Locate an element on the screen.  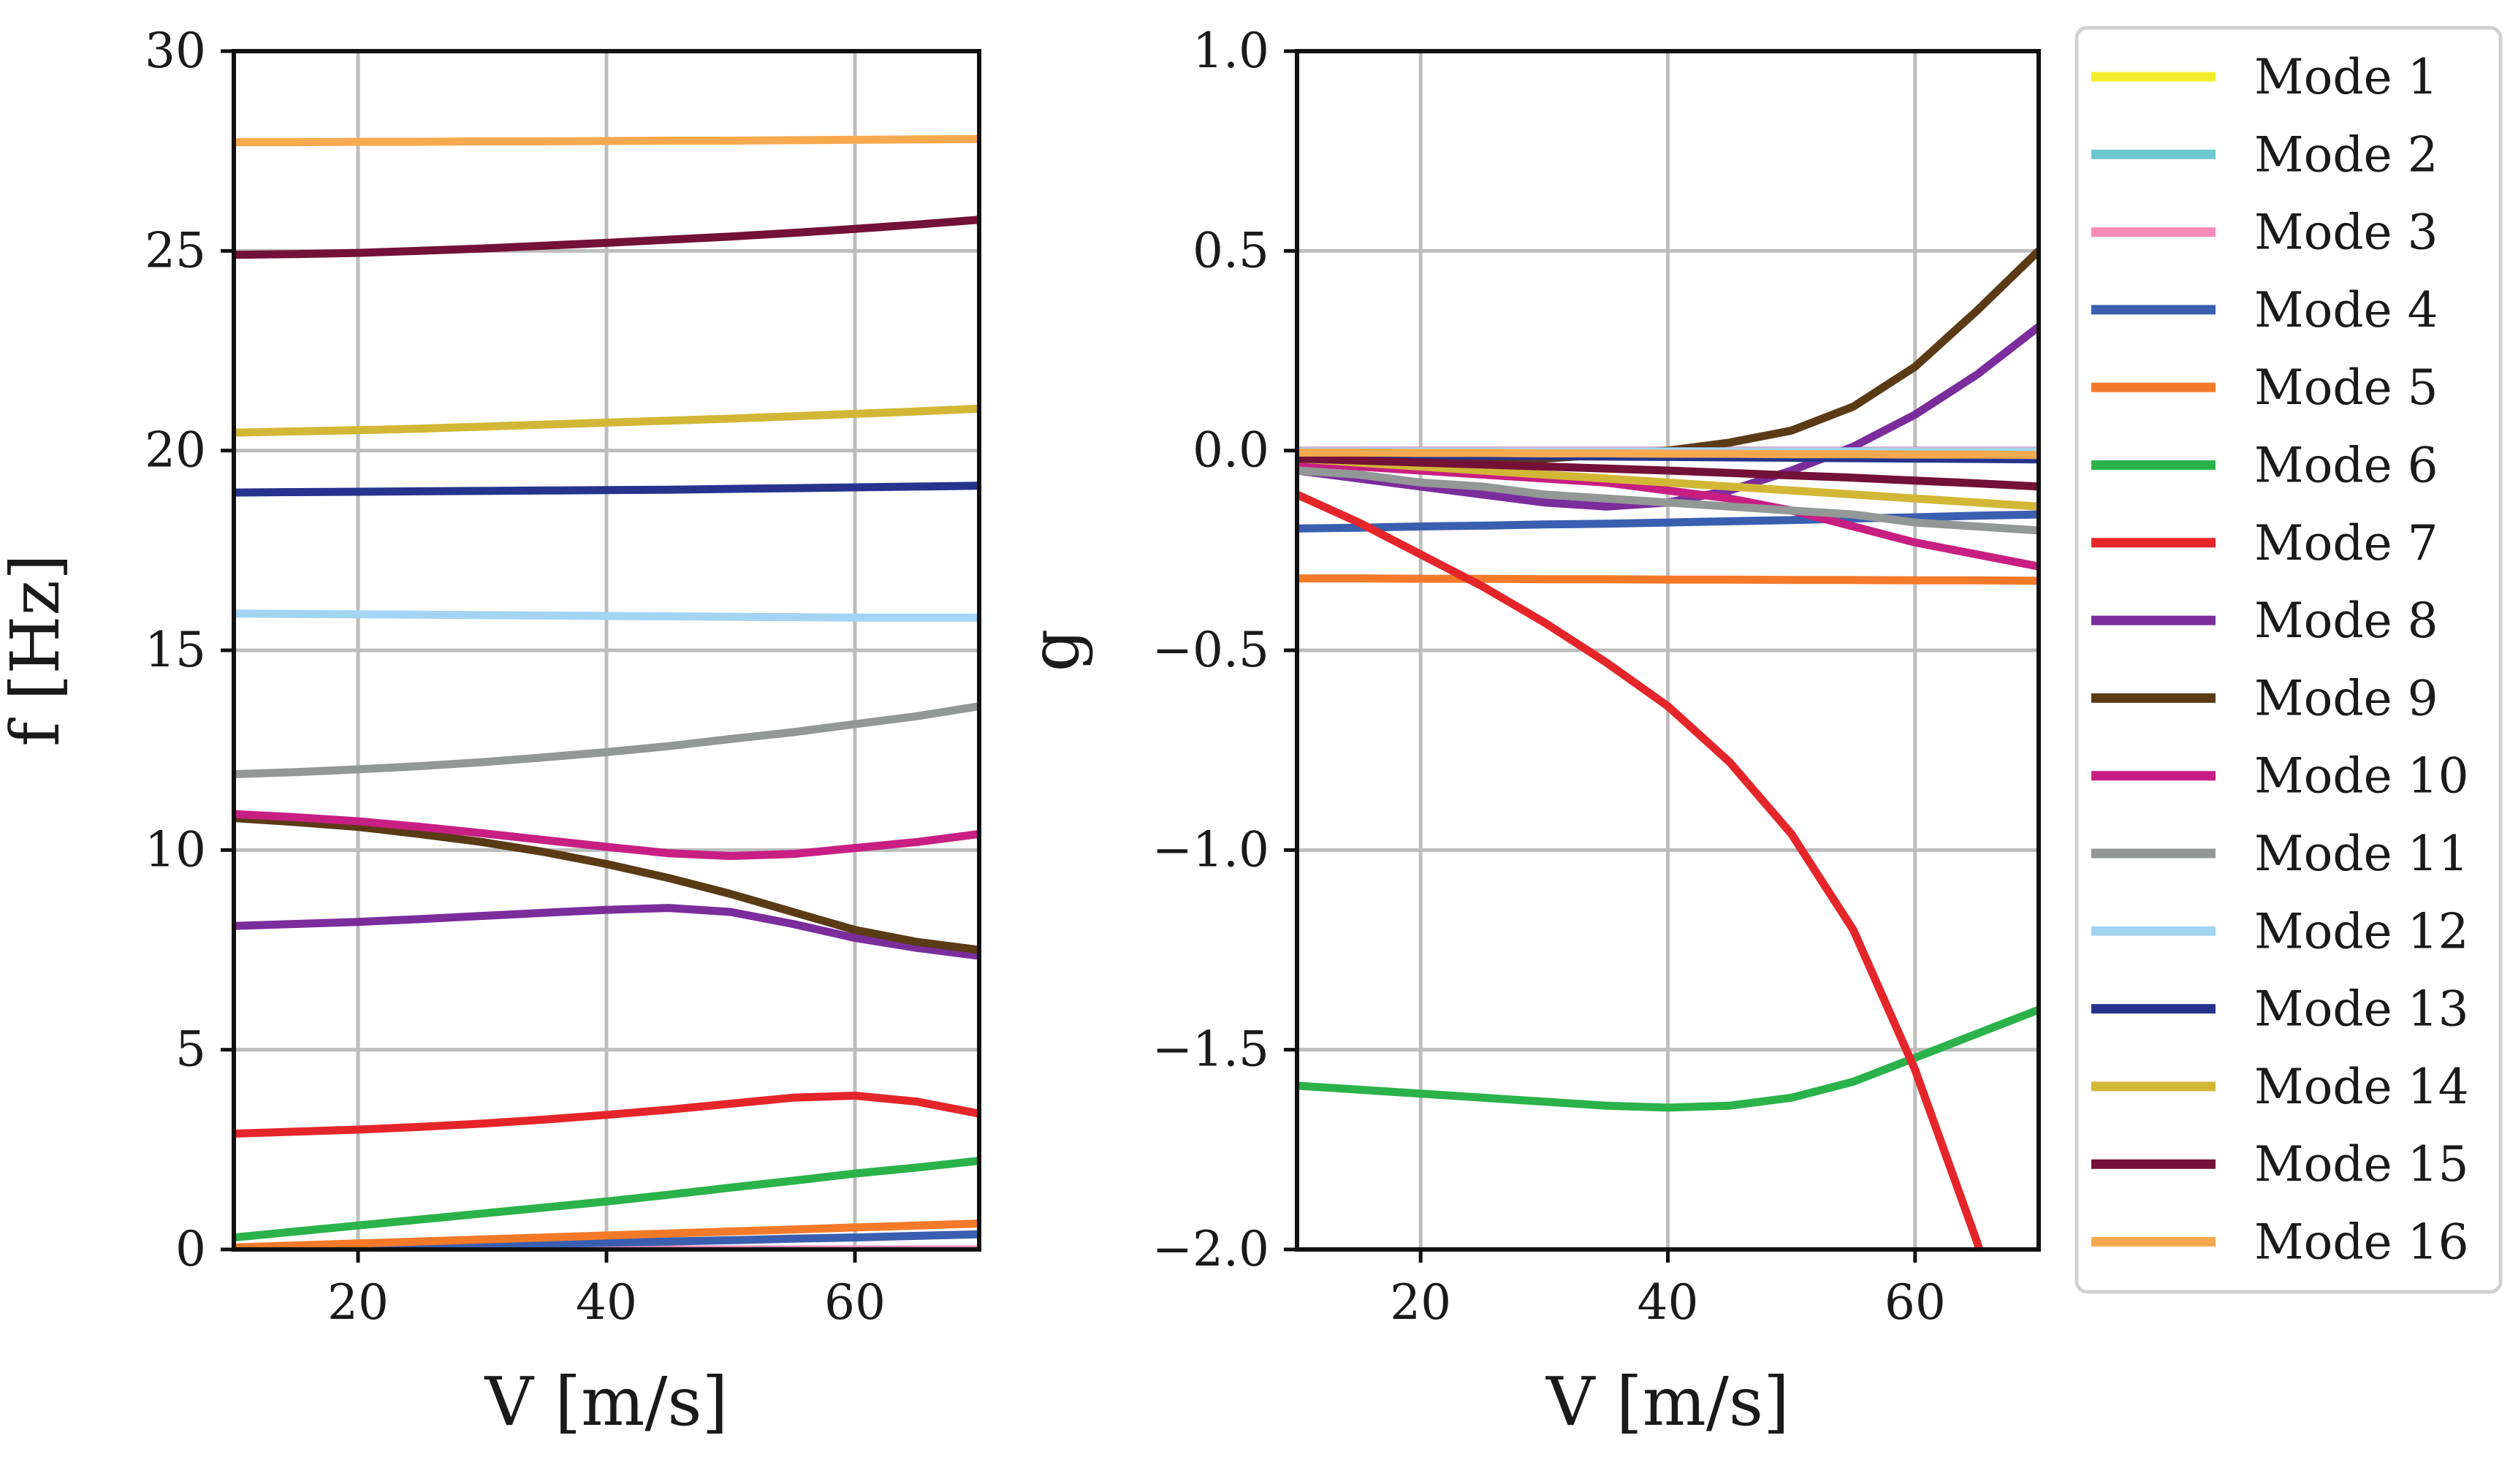
y-tick-label: 25 is located at coordinates (175, 250).